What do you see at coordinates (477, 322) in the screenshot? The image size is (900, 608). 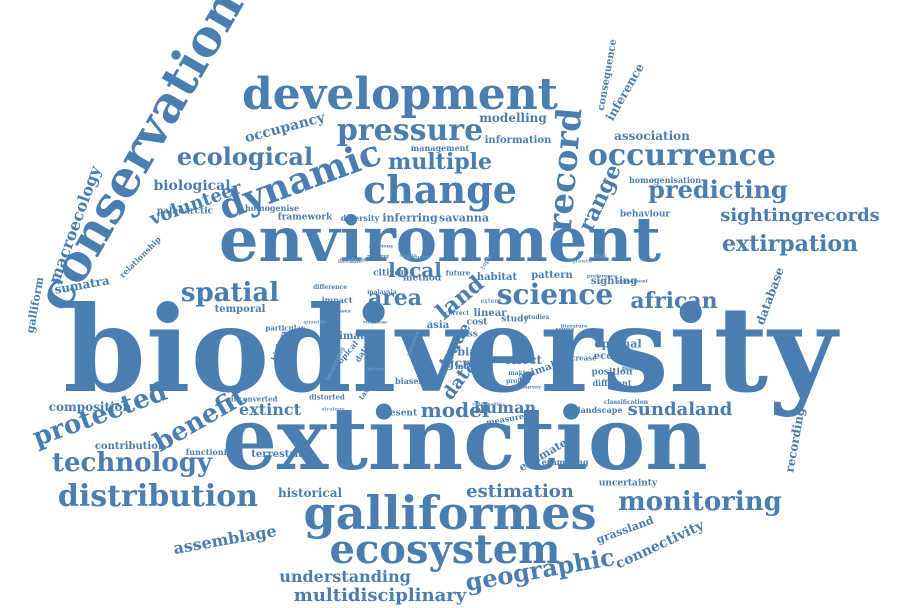 I see `word: cost` at bounding box center [477, 322].